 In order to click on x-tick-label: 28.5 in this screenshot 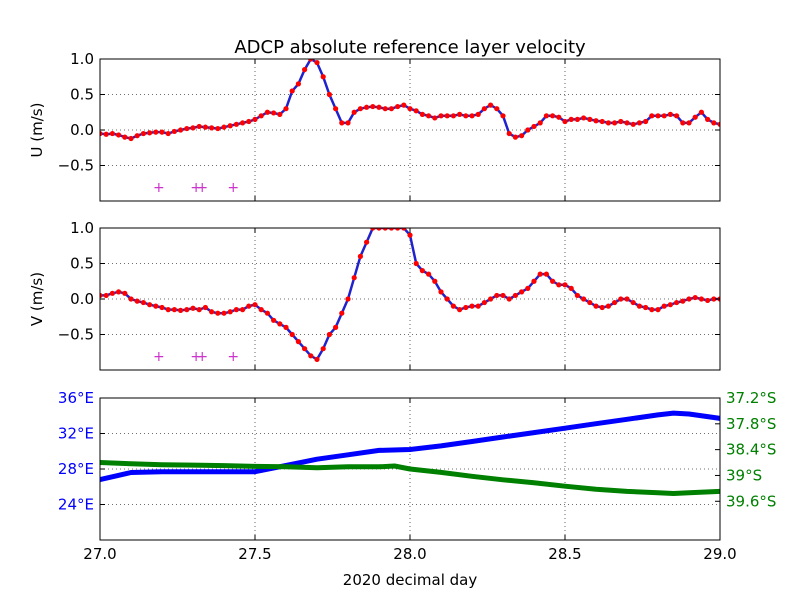, I will do `click(564, 554)`.